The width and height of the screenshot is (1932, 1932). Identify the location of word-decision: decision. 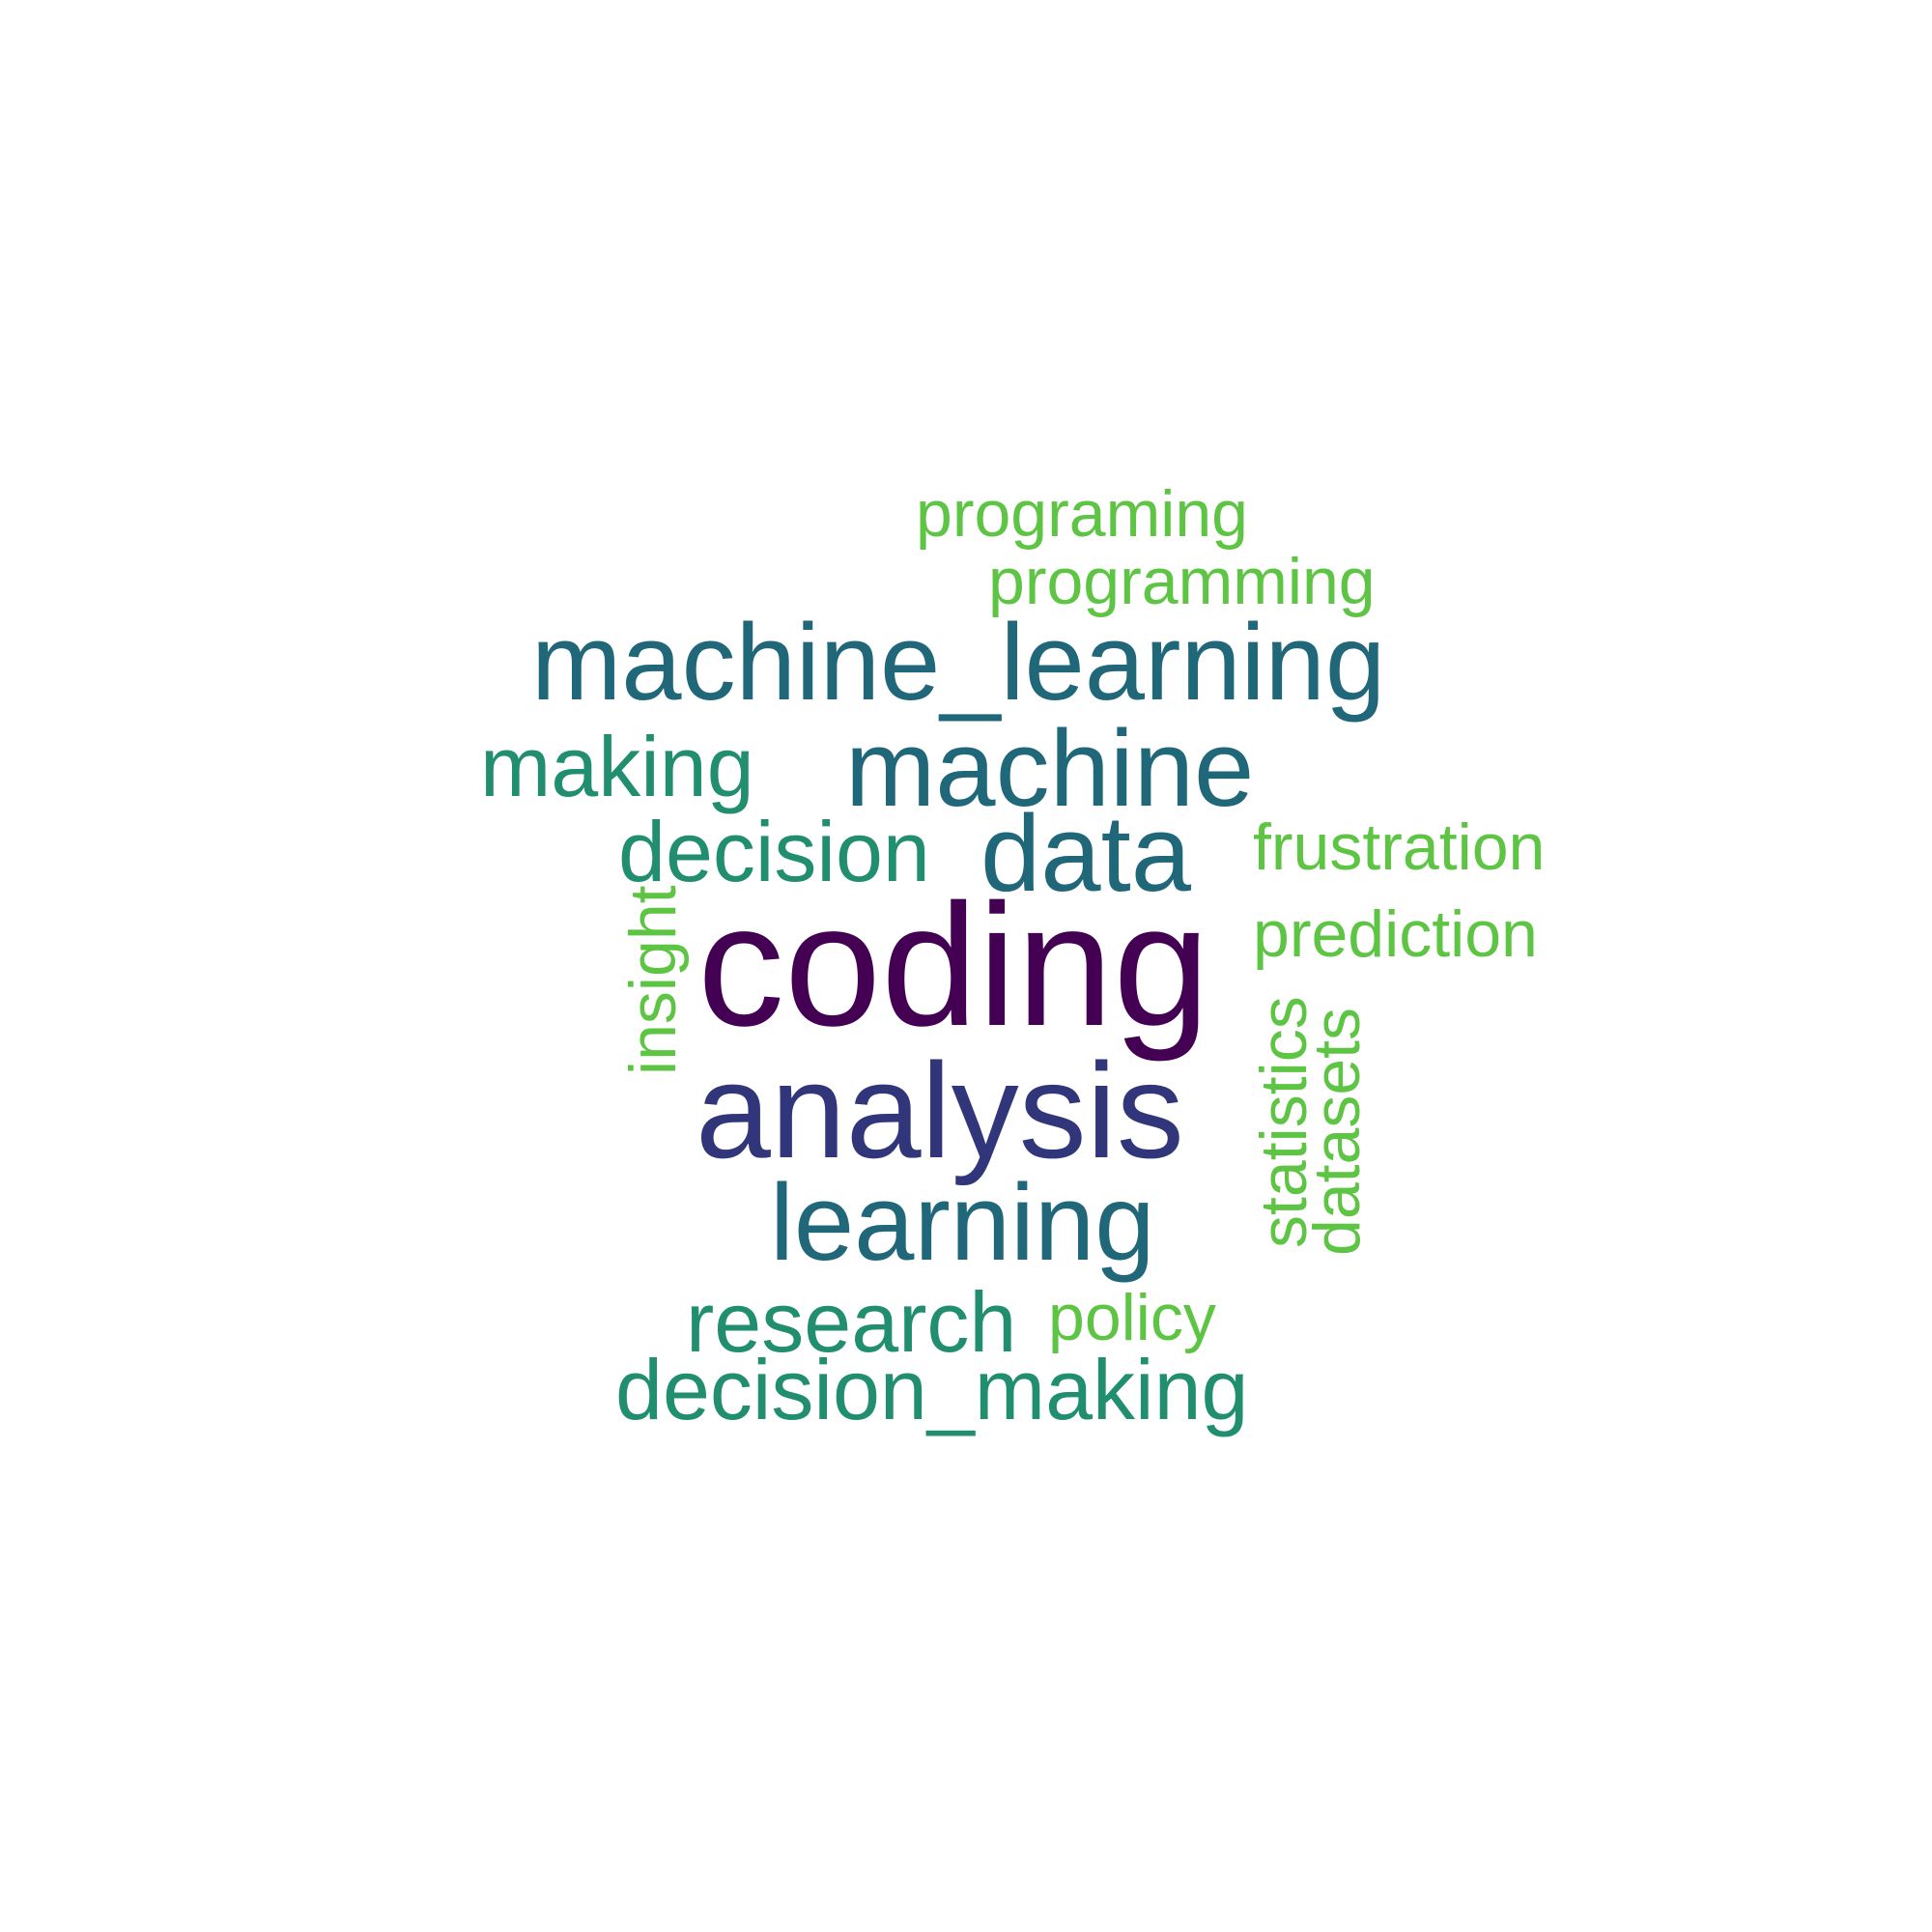
(774, 851).